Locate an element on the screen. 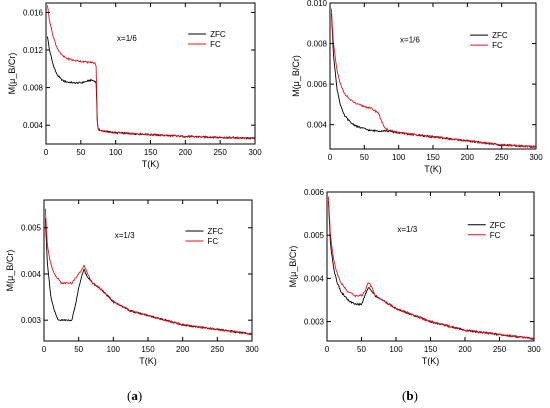 The height and width of the screenshot is (408, 550). caption-b: (b) is located at coordinates (410, 395).